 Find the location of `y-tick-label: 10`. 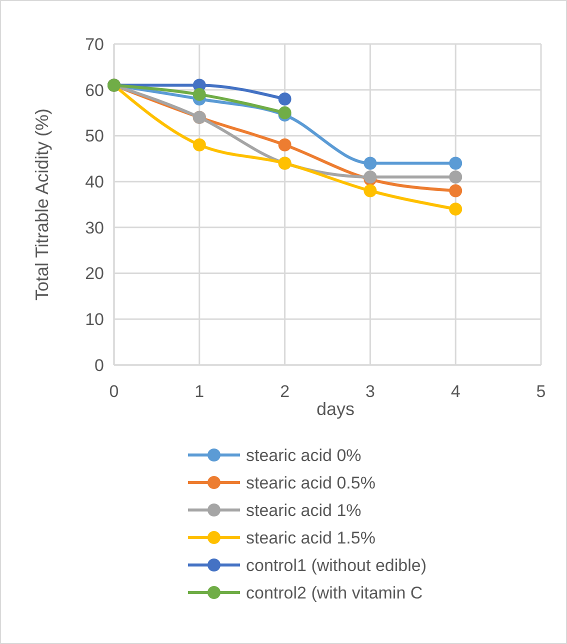

y-tick-label: 10 is located at coordinates (94, 320).